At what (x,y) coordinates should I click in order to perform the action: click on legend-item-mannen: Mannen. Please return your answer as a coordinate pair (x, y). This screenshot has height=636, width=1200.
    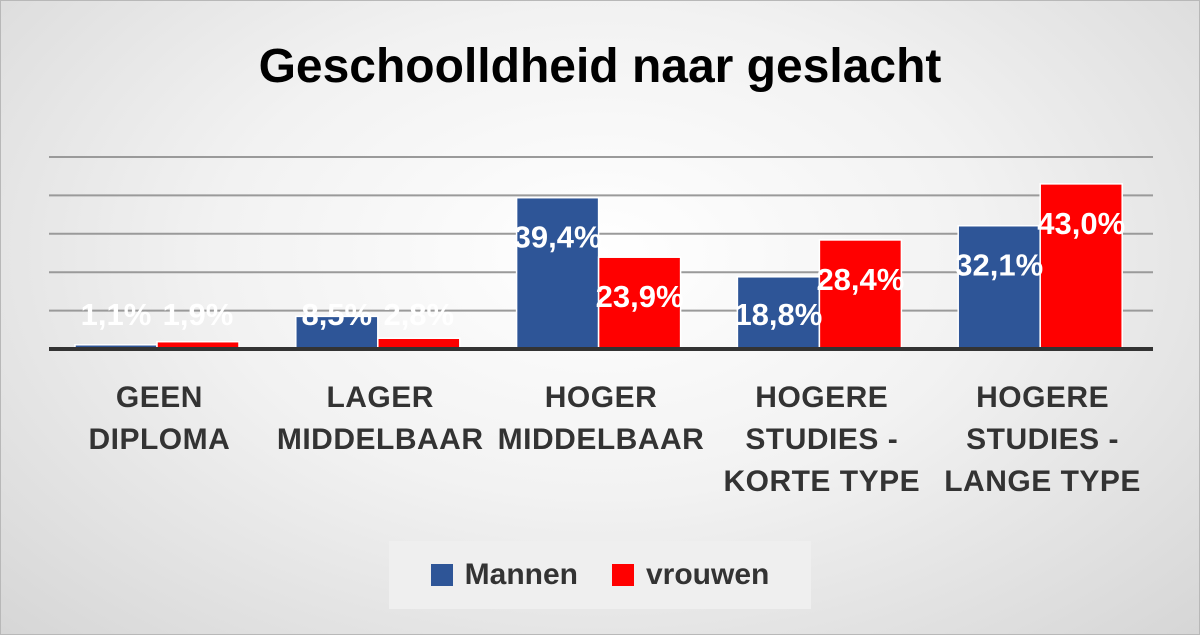
    Looking at the image, I should click on (504, 575).